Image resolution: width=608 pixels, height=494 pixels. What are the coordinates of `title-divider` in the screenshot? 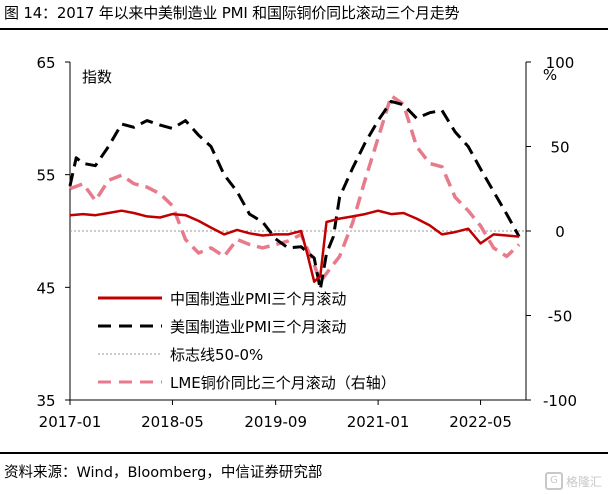 It's located at (304, 29).